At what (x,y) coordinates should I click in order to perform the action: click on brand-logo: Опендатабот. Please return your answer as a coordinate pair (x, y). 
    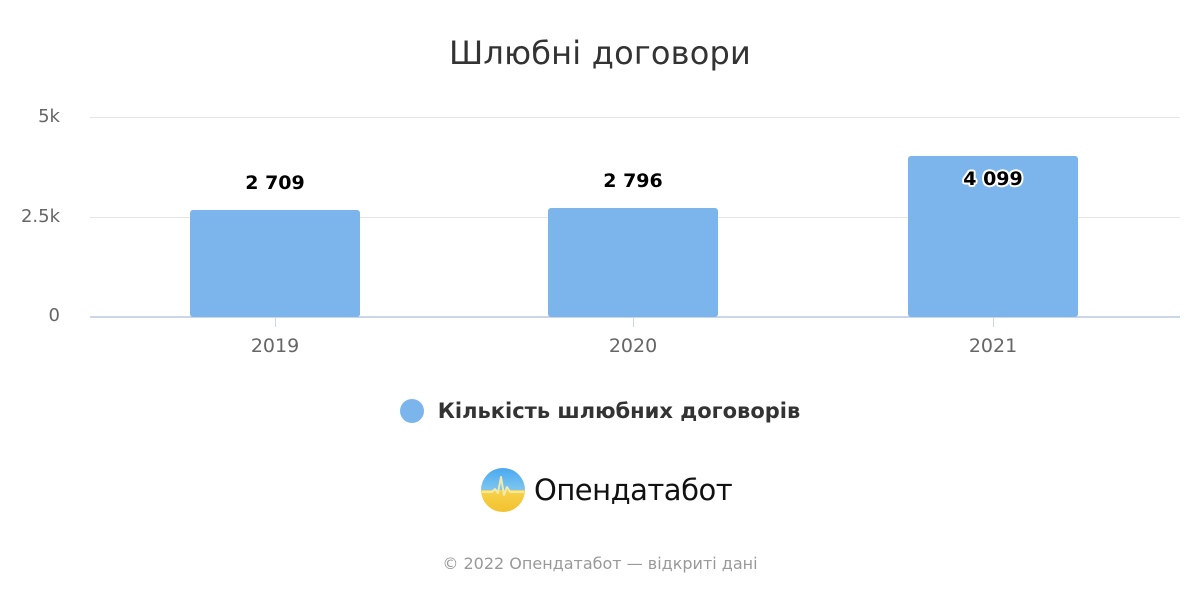
    Looking at the image, I should click on (606, 490).